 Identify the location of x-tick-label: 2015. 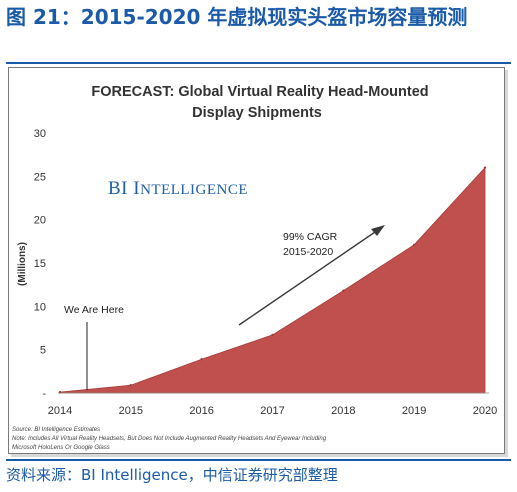
(131, 411).